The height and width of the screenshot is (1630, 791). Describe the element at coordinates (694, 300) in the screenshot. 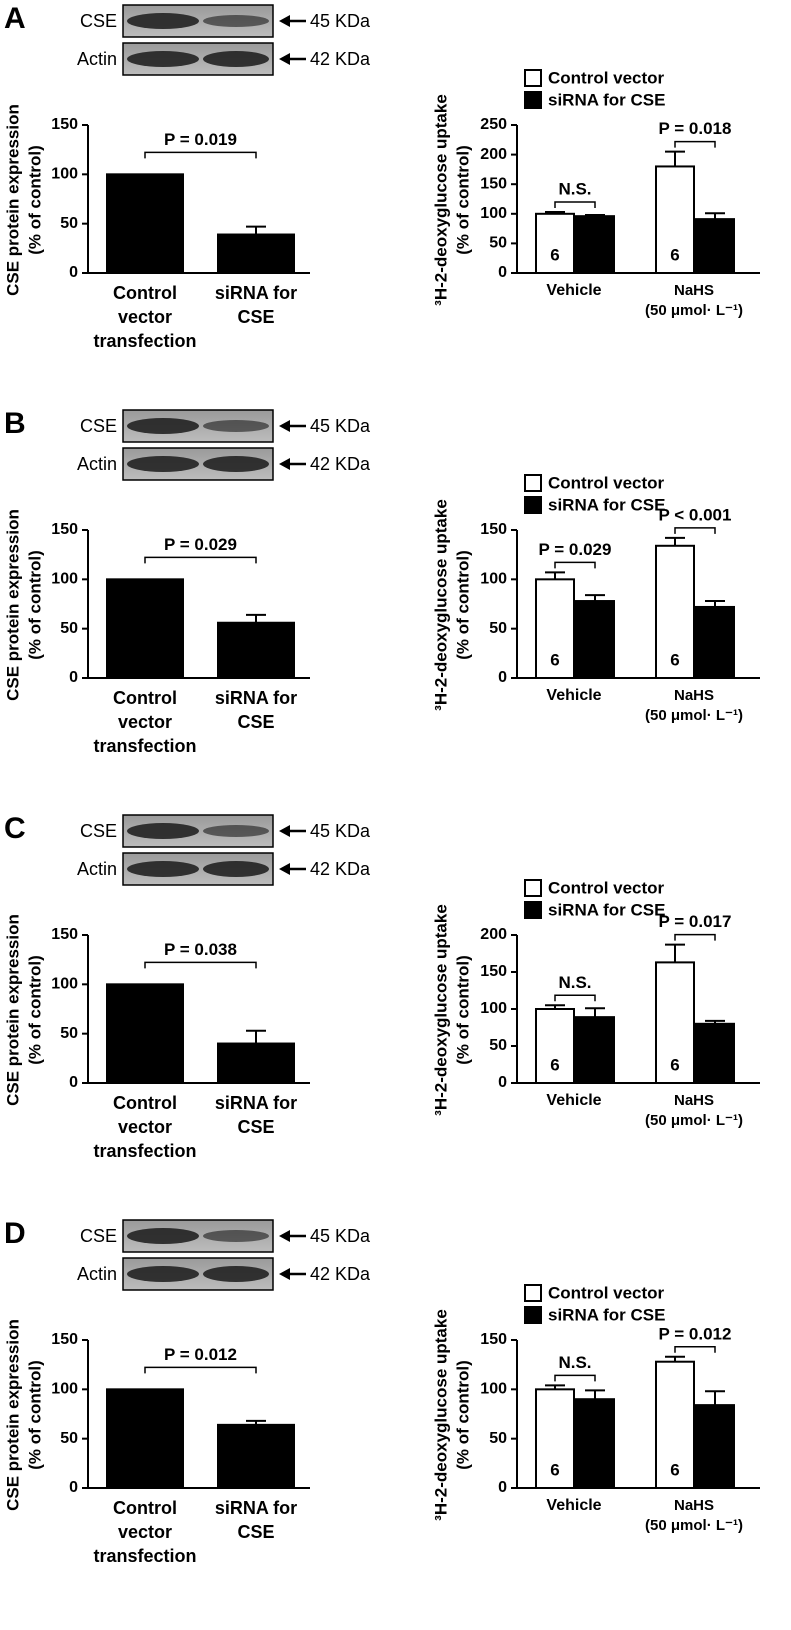

I see `x-tick-label-box: NaHS (50 μmol· L⁻¹)` at that location.